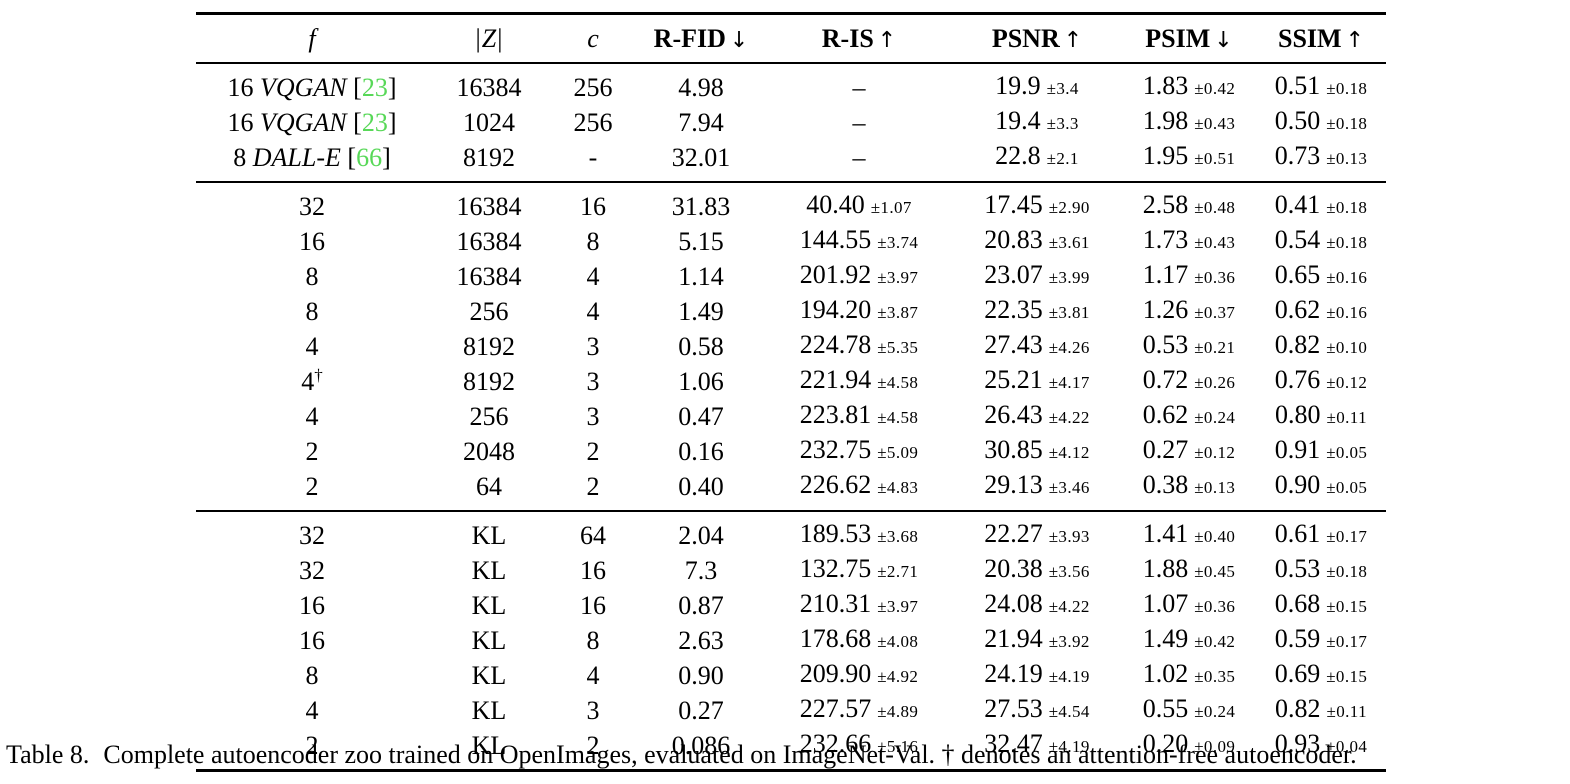  I want to click on cell-ssim: 0.69 ±0.15, so click(1321, 673).